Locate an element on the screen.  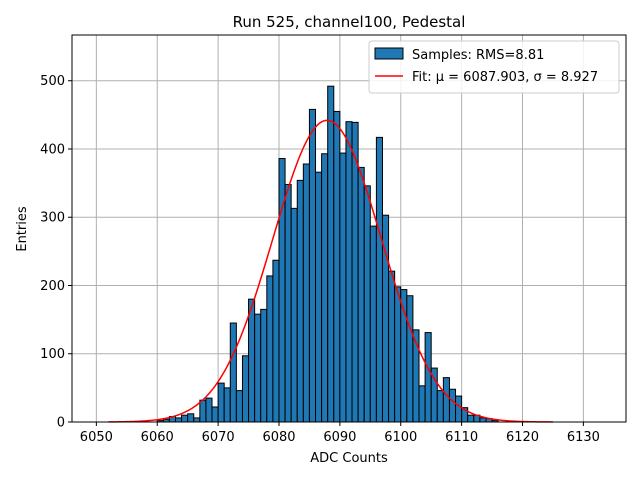
chart-title: Run 525, channel100, Pedestal is located at coordinates (349, 22).